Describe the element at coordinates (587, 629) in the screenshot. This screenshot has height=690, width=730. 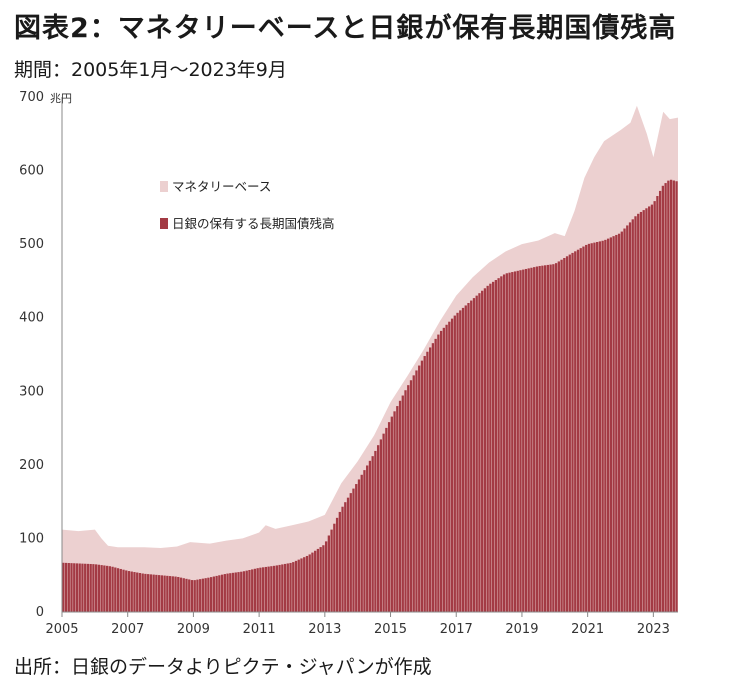
I see `x-tick-label: 2021` at that location.